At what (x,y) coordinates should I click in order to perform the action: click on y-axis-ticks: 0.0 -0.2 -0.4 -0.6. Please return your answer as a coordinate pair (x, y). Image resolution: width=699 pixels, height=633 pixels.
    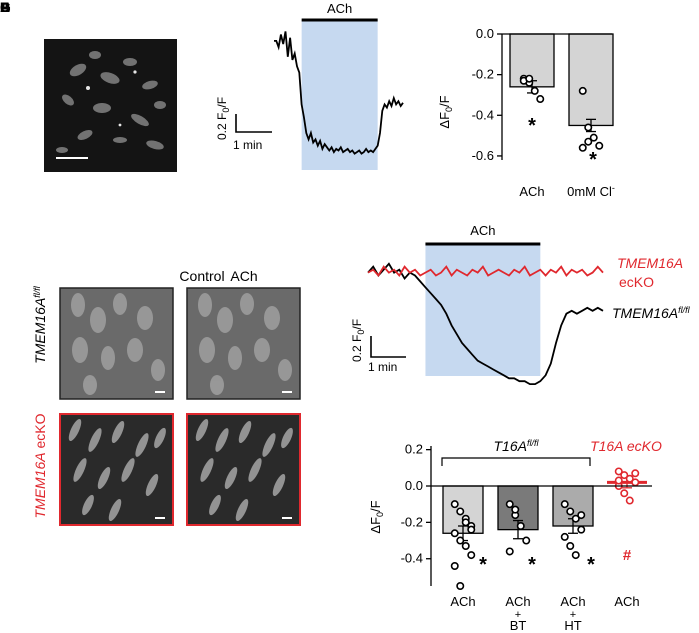
    Looking at the image, I should click on (487, 94).